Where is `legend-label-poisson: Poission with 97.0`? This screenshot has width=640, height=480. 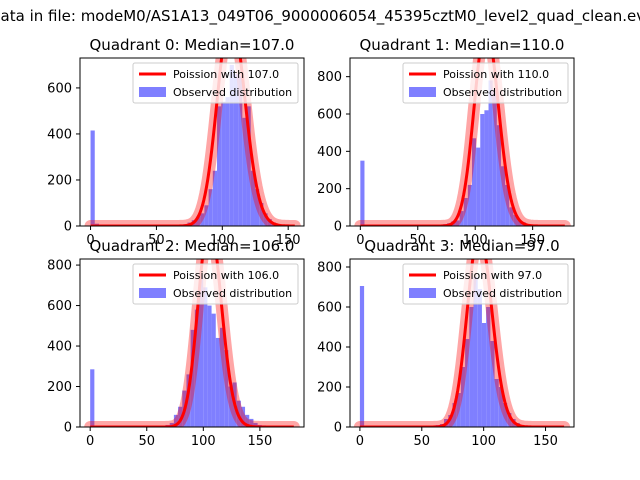
legend-label-poisson: Poission with 97.0 is located at coordinates (492, 275).